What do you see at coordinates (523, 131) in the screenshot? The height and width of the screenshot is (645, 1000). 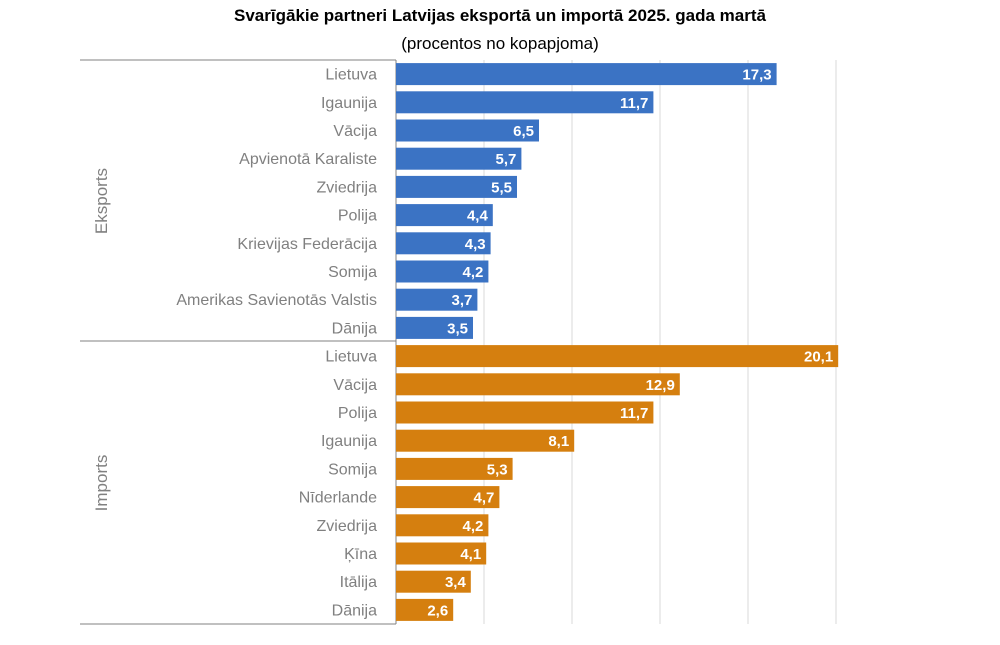 I see `data-label: 6,5` at bounding box center [523, 131].